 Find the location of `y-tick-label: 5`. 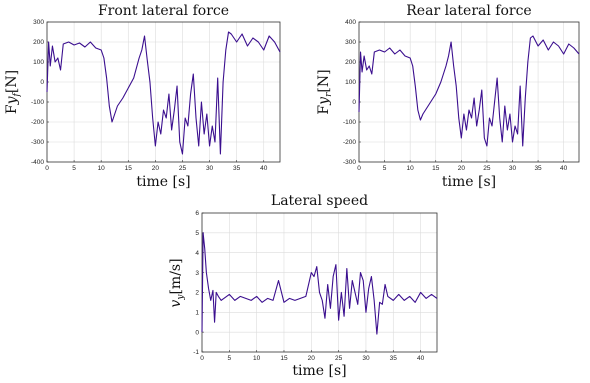

y-tick-label: 5 is located at coordinates (197, 233).